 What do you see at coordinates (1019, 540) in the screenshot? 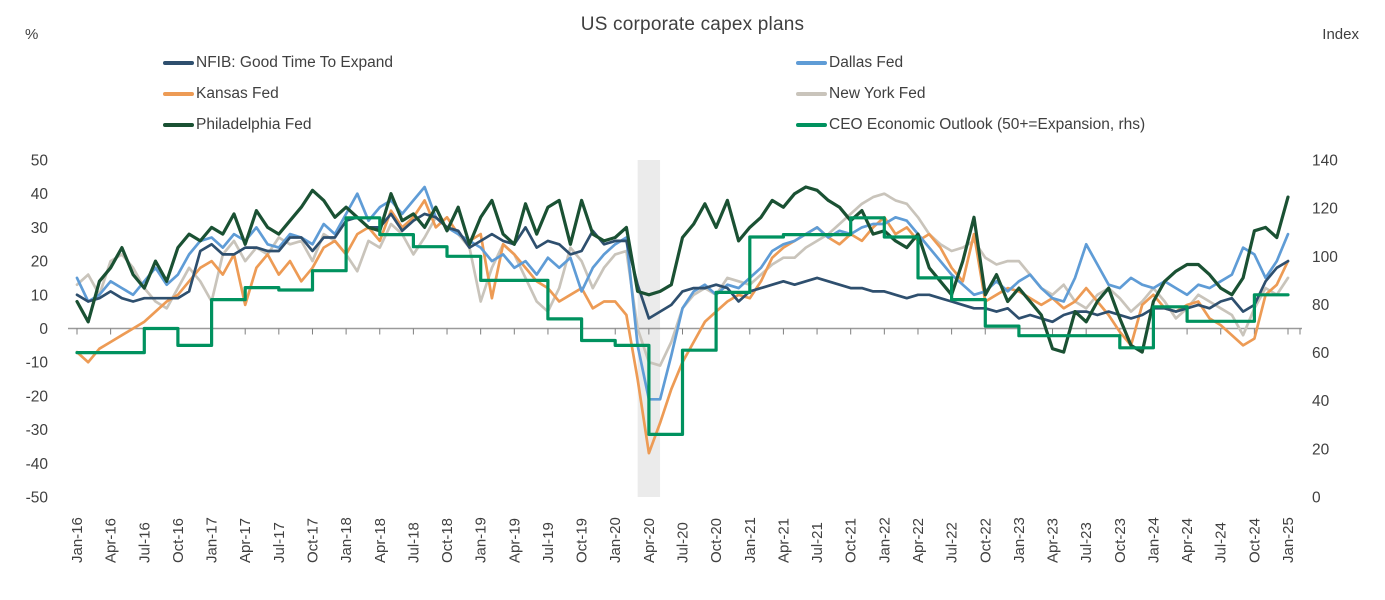
I see `x-tick-label: Jan-23` at bounding box center [1019, 540].